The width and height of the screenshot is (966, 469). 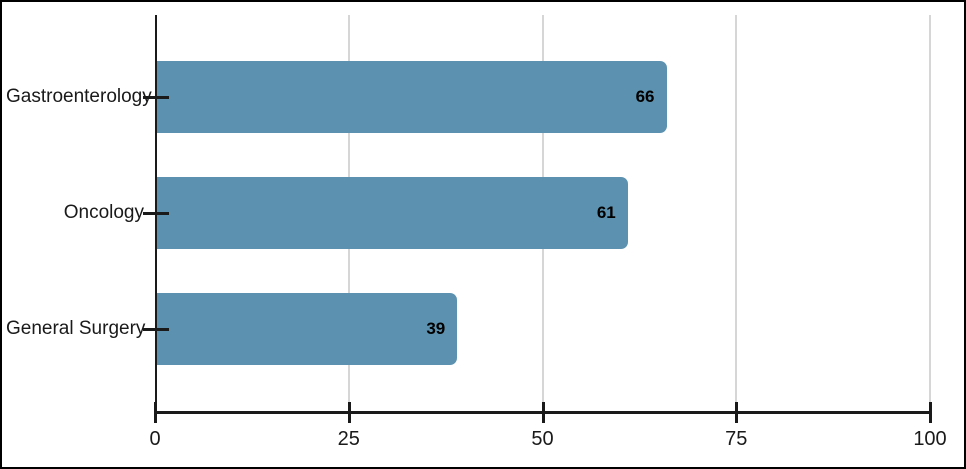 What do you see at coordinates (736, 439) in the screenshot?
I see `x-tick-label: 75` at bounding box center [736, 439].